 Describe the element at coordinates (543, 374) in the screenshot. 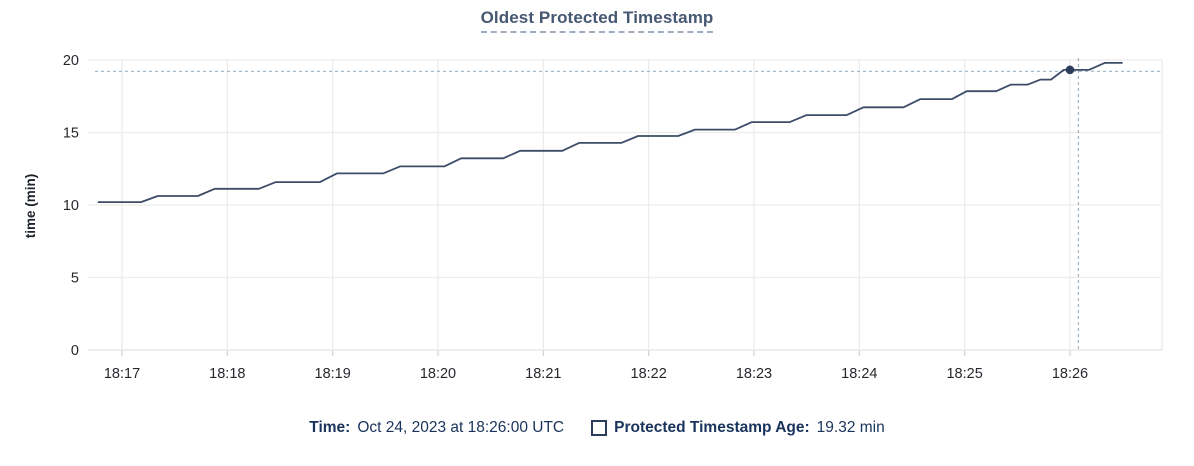

I see `x-tick-label: 18:21` at that location.